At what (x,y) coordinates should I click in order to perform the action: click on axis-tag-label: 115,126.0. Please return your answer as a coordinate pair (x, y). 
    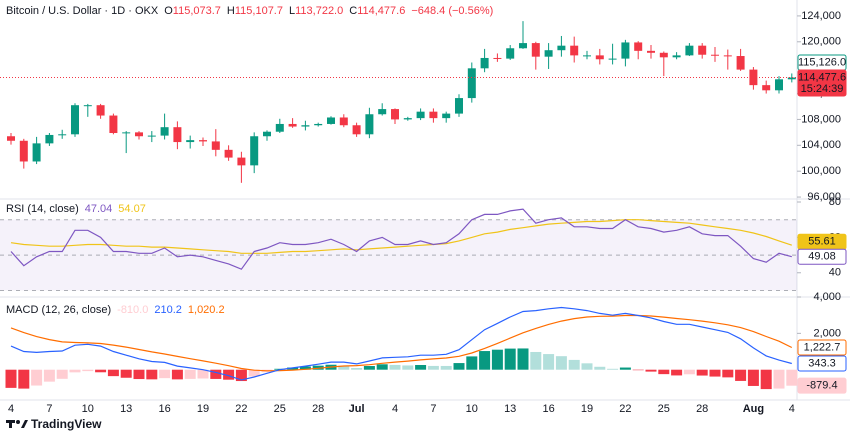
    Looking at the image, I should click on (822, 62).